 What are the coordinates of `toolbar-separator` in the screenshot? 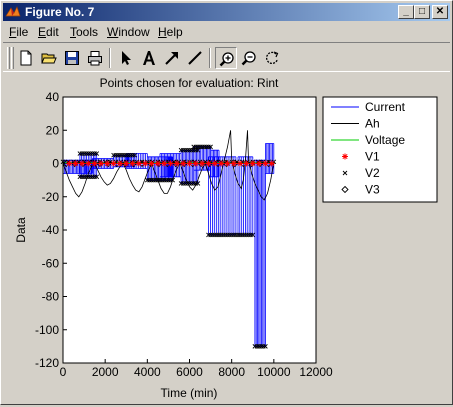 It's located at (210, 58).